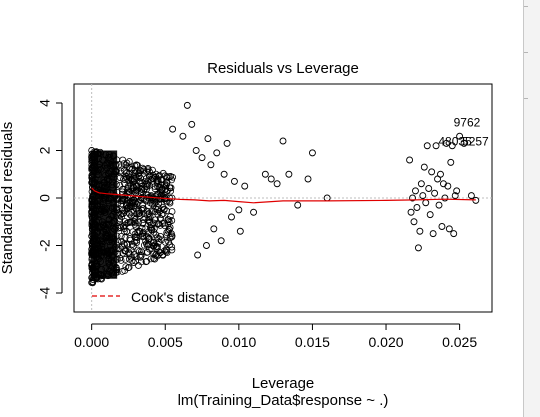 Image resolution: width=540 pixels, height=417 pixels. I want to click on cooks-distance-legend-label: Cook's distance, so click(180, 297).